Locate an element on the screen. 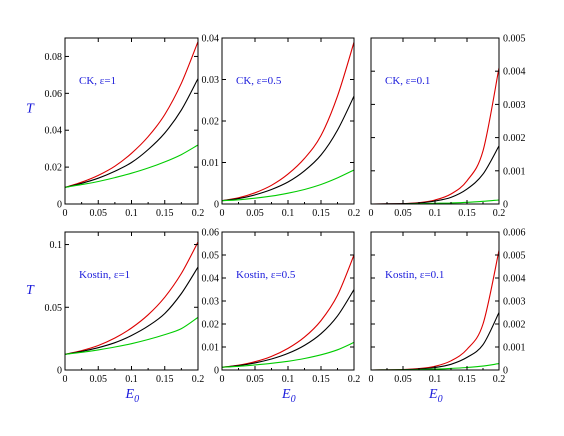 The height and width of the screenshot is (436, 564). y-tick-label: 0.1 is located at coordinates (56, 245).